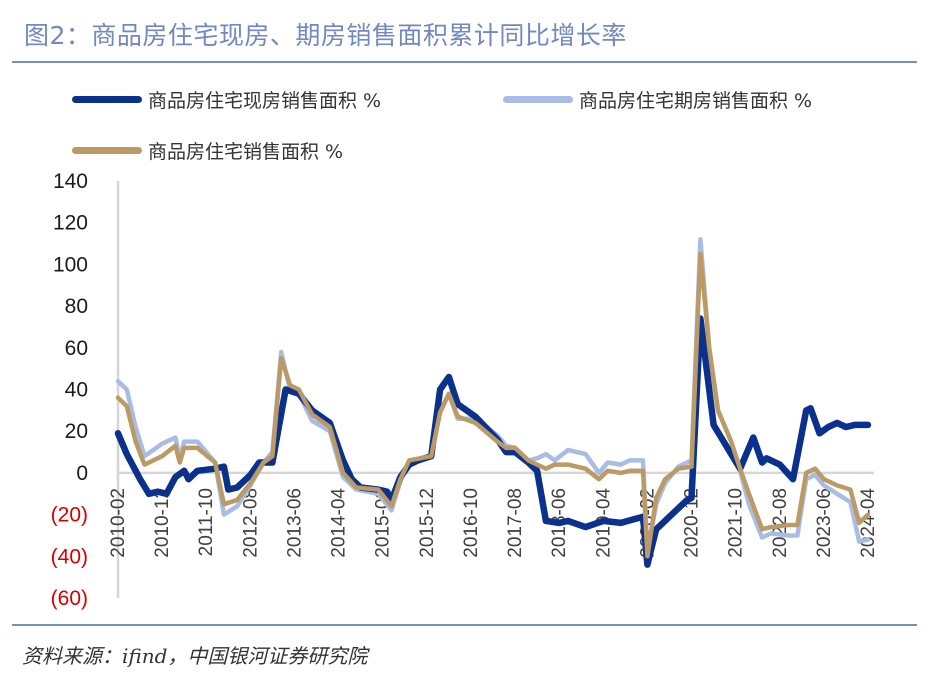  I want to click on y-tick-label: (40), so click(69, 556).